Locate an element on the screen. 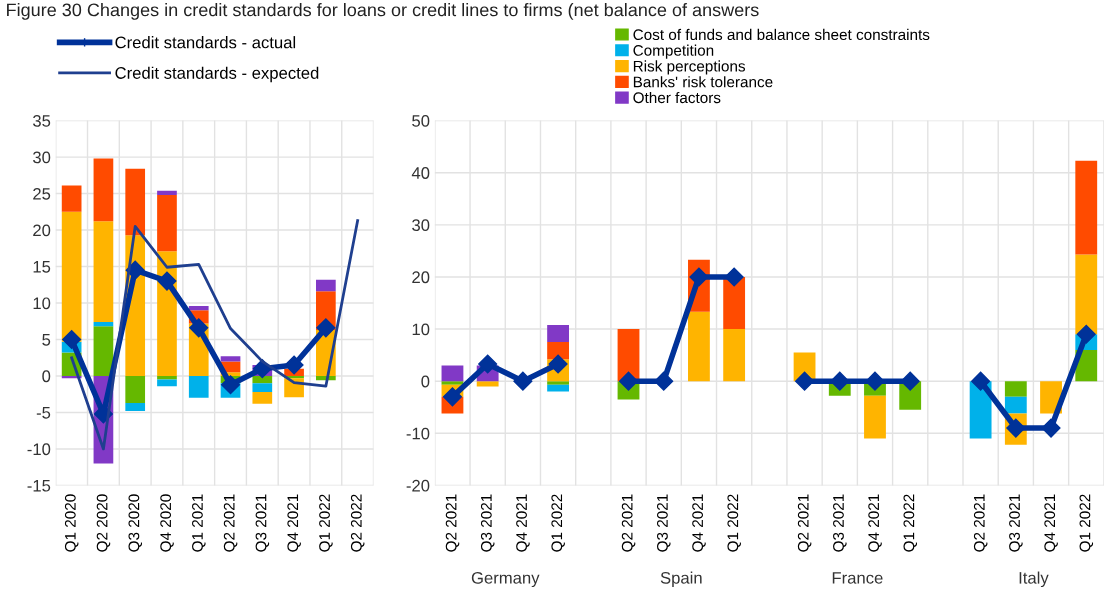 Image resolution: width=1115 pixels, height=603 pixels. x-tick-label: Q3 2020 is located at coordinates (135, 523).